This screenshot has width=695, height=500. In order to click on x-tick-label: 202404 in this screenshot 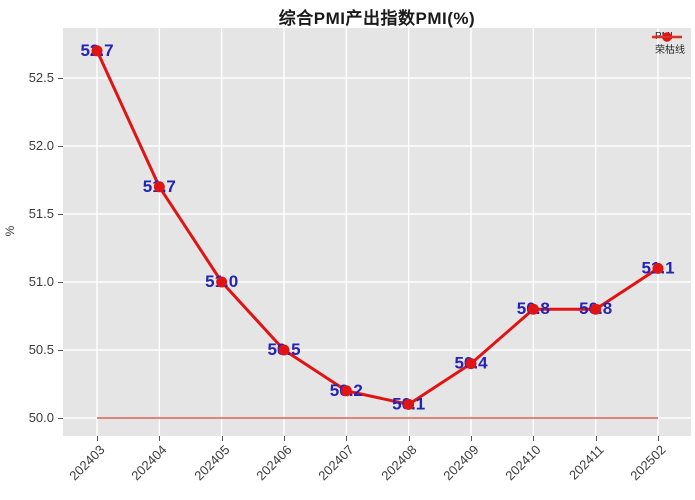, I will do `click(149, 463)`.